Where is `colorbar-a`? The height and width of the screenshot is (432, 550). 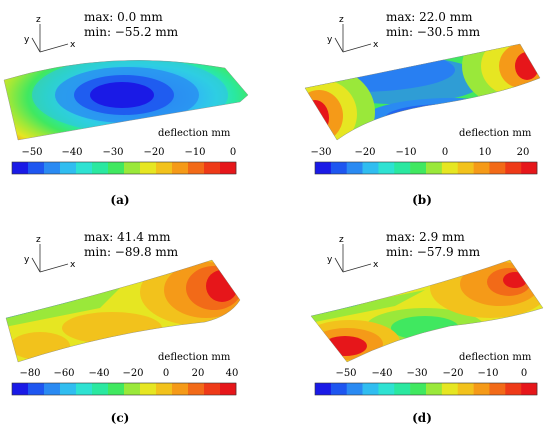 colorbar-a is located at coordinates (124, 168).